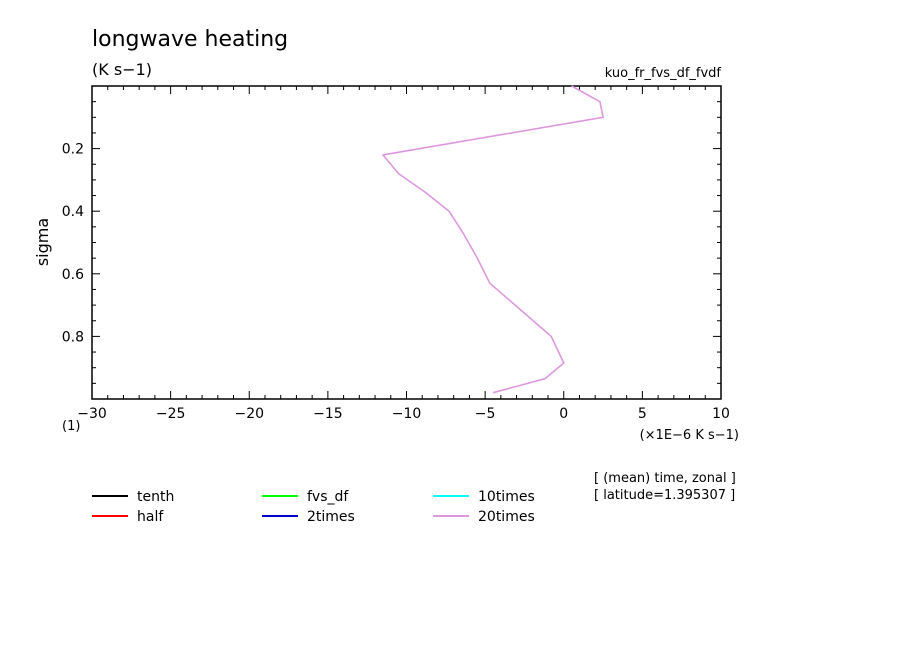  What do you see at coordinates (642, 414) in the screenshot?
I see `x-tick-label: 5` at bounding box center [642, 414].